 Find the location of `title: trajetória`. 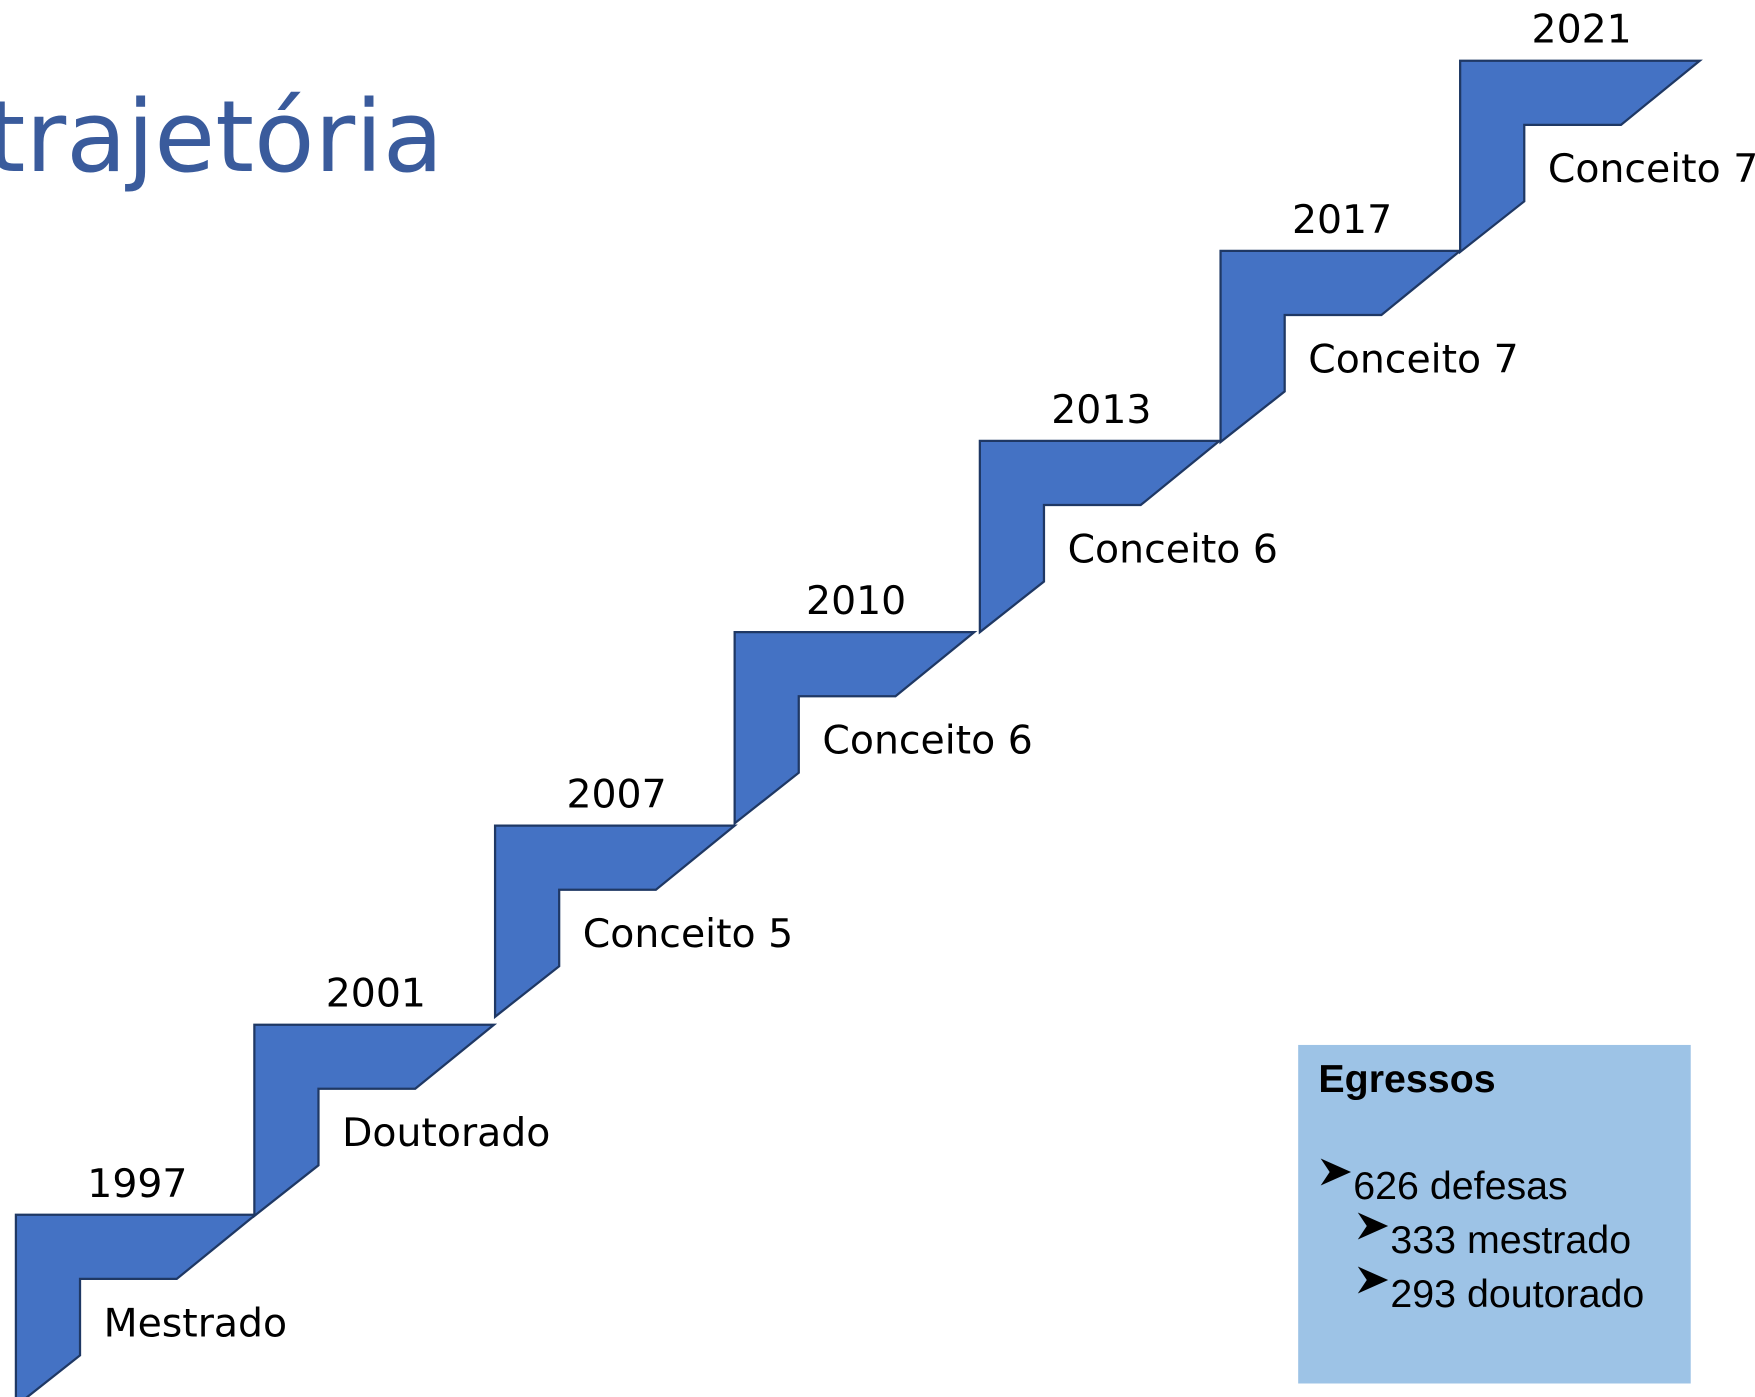

title: trajetória is located at coordinates (221, 137).